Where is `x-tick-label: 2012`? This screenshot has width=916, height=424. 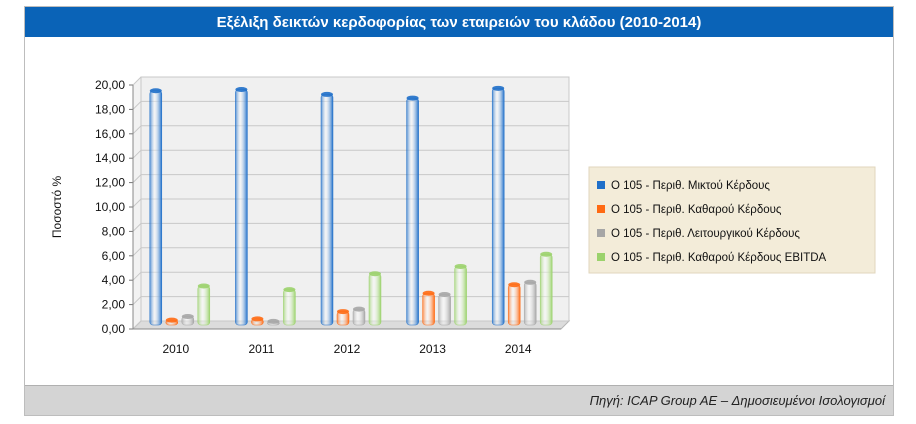 x-tick-label: 2012 is located at coordinates (347, 349).